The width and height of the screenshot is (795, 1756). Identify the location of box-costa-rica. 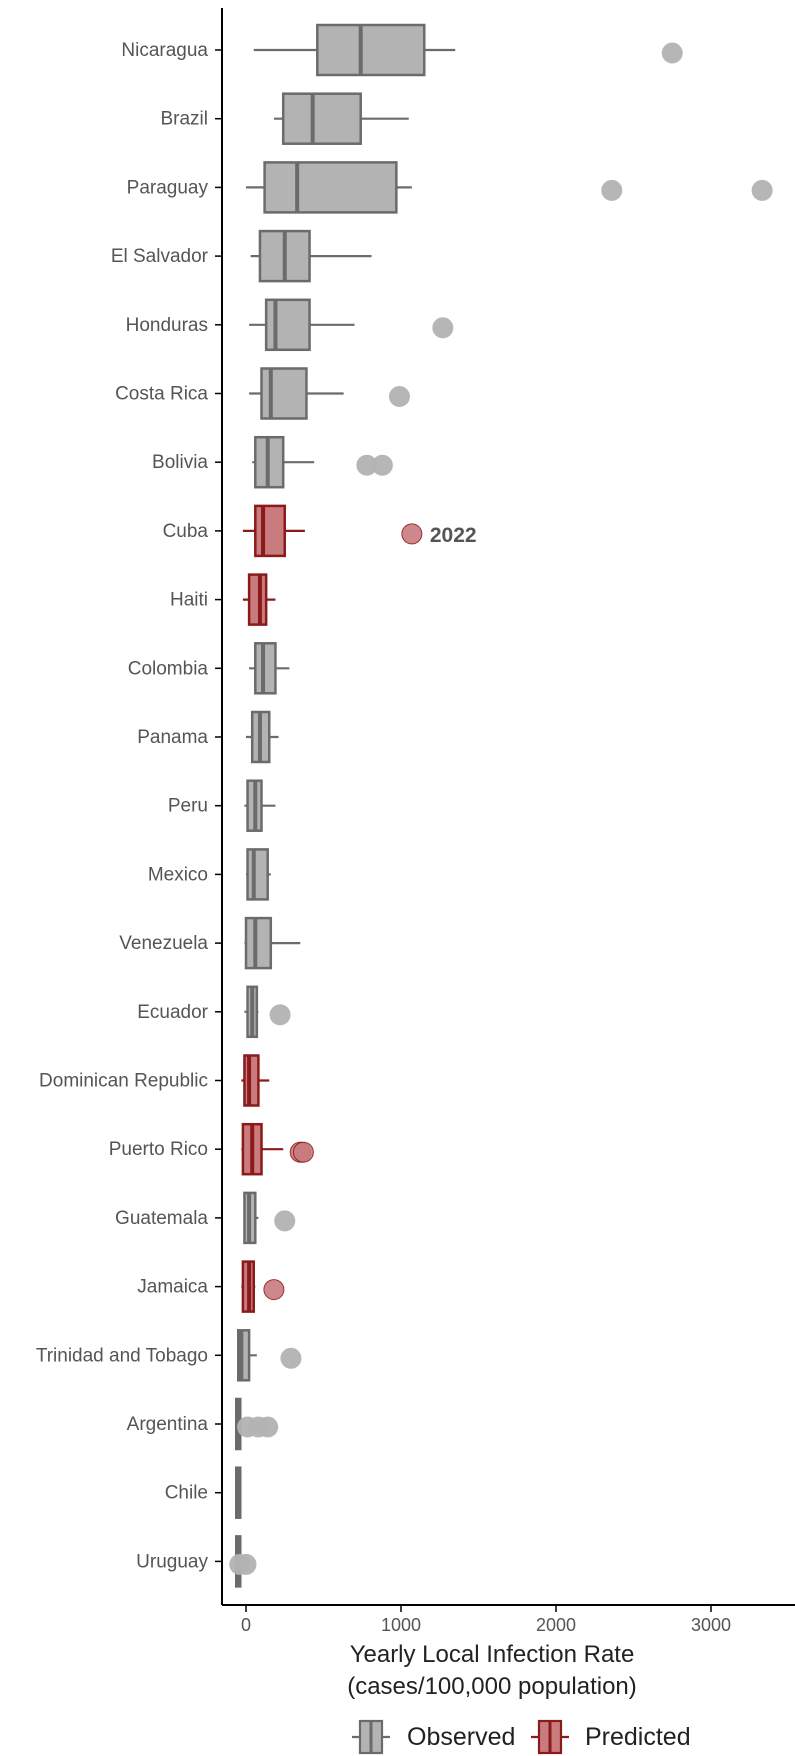
(329, 394).